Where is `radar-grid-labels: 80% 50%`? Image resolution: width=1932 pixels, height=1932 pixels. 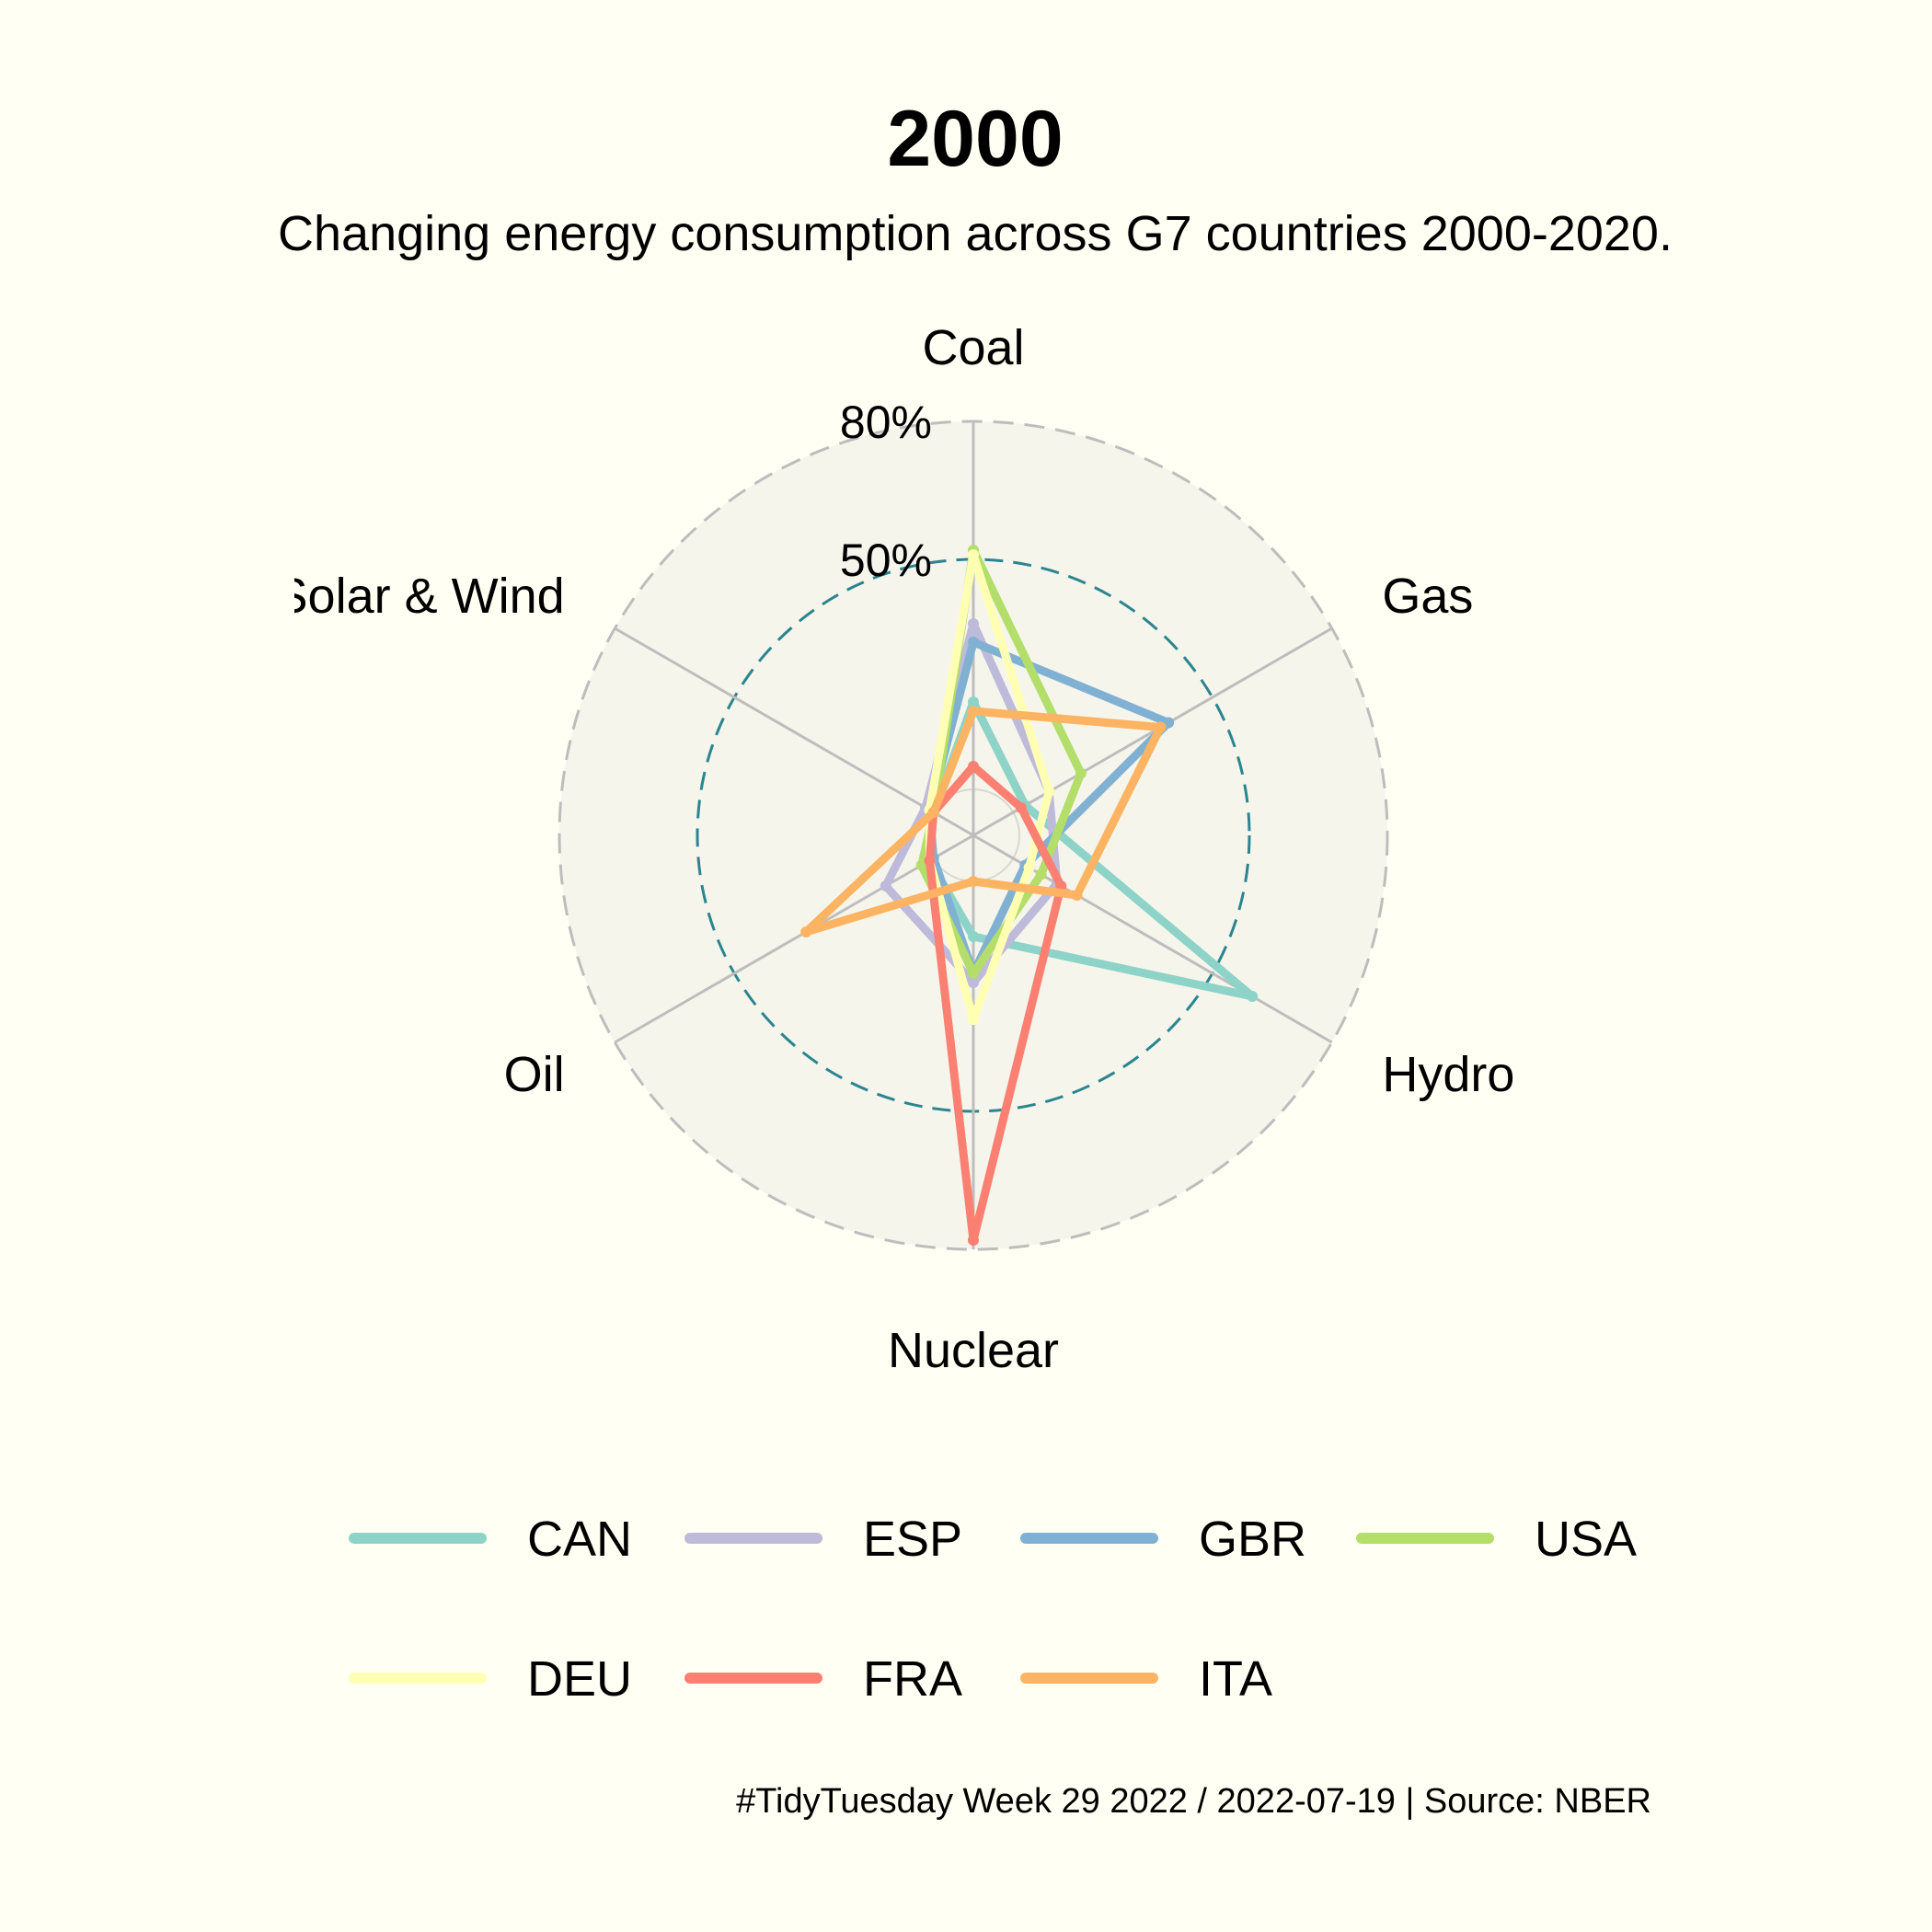
radar-grid-labels: 80% 50% is located at coordinates (886, 492).